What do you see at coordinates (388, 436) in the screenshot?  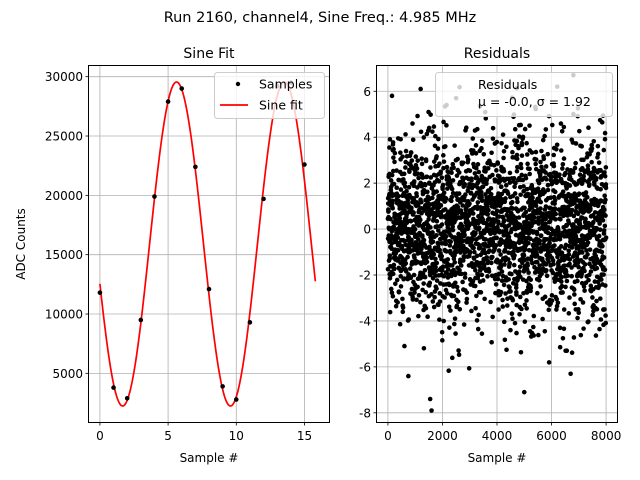 I see `residuals-xtick-label: 0` at bounding box center [388, 436].